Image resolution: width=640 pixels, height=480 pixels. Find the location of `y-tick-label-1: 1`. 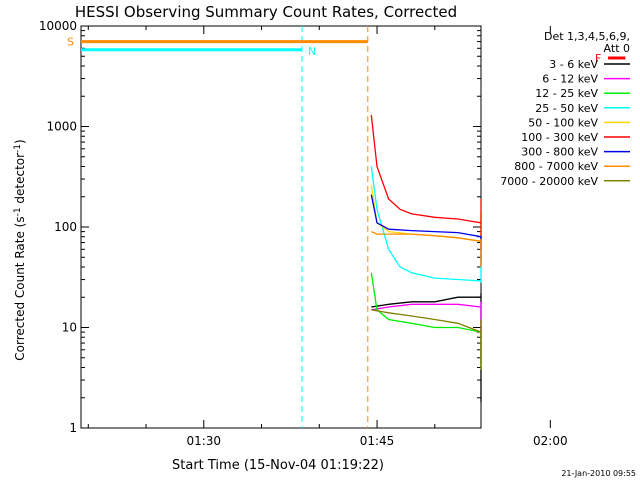

y-tick-label-1: 1 is located at coordinates (73, 428).